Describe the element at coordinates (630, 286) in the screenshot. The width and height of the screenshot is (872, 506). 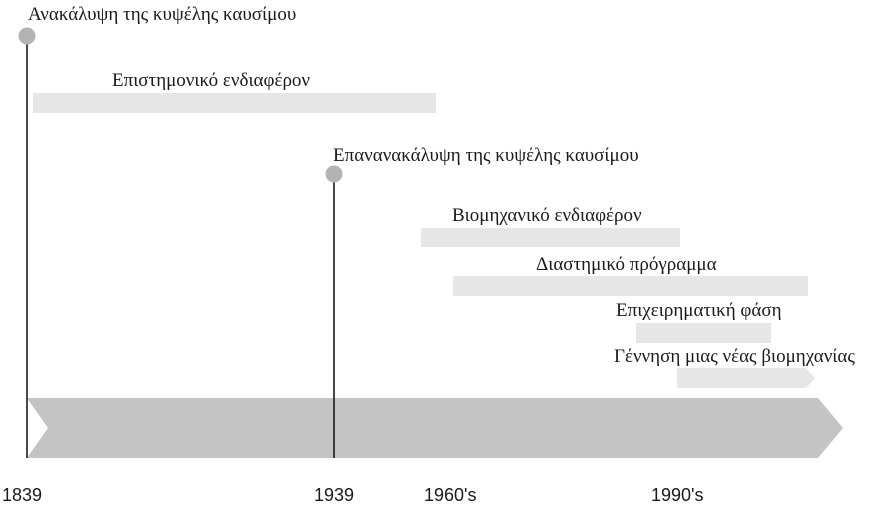
I see `band-space-program` at that location.